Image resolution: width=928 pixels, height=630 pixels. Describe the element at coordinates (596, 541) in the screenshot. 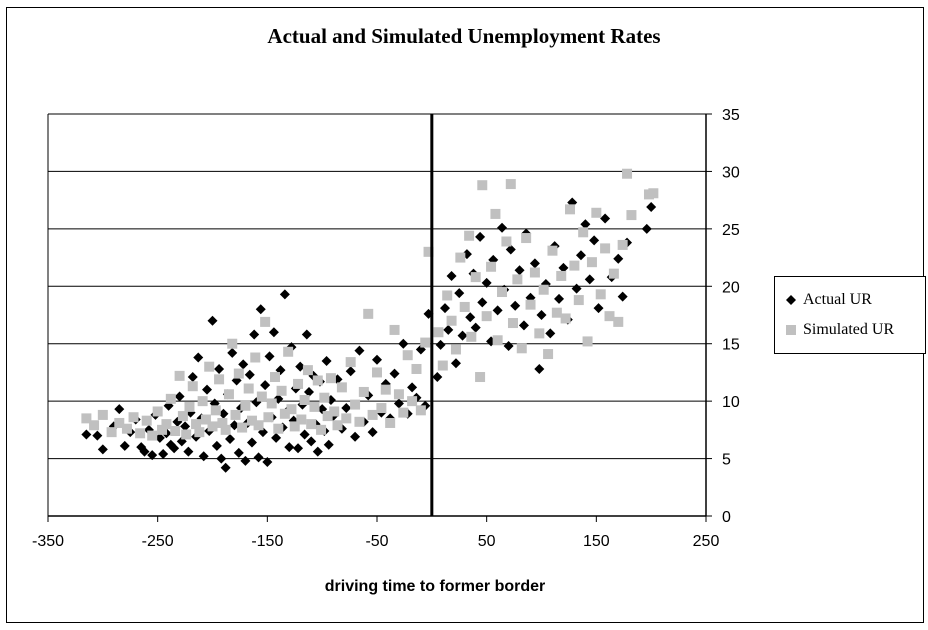

I see `x-tick-label-5: 150` at that location.